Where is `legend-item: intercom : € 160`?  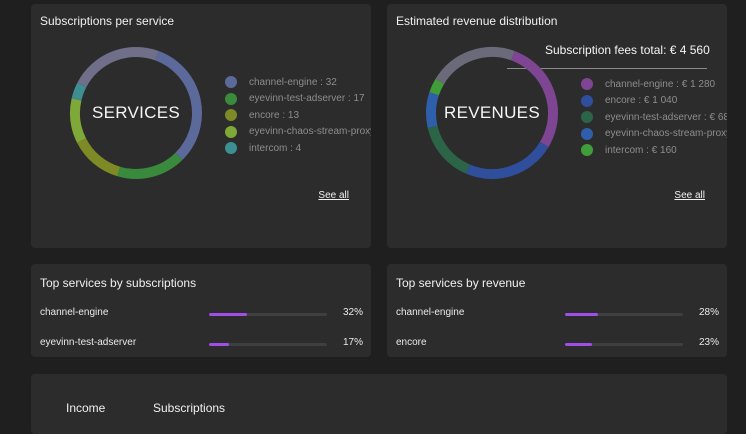
legend-item: intercom : € 160 is located at coordinates (654, 150).